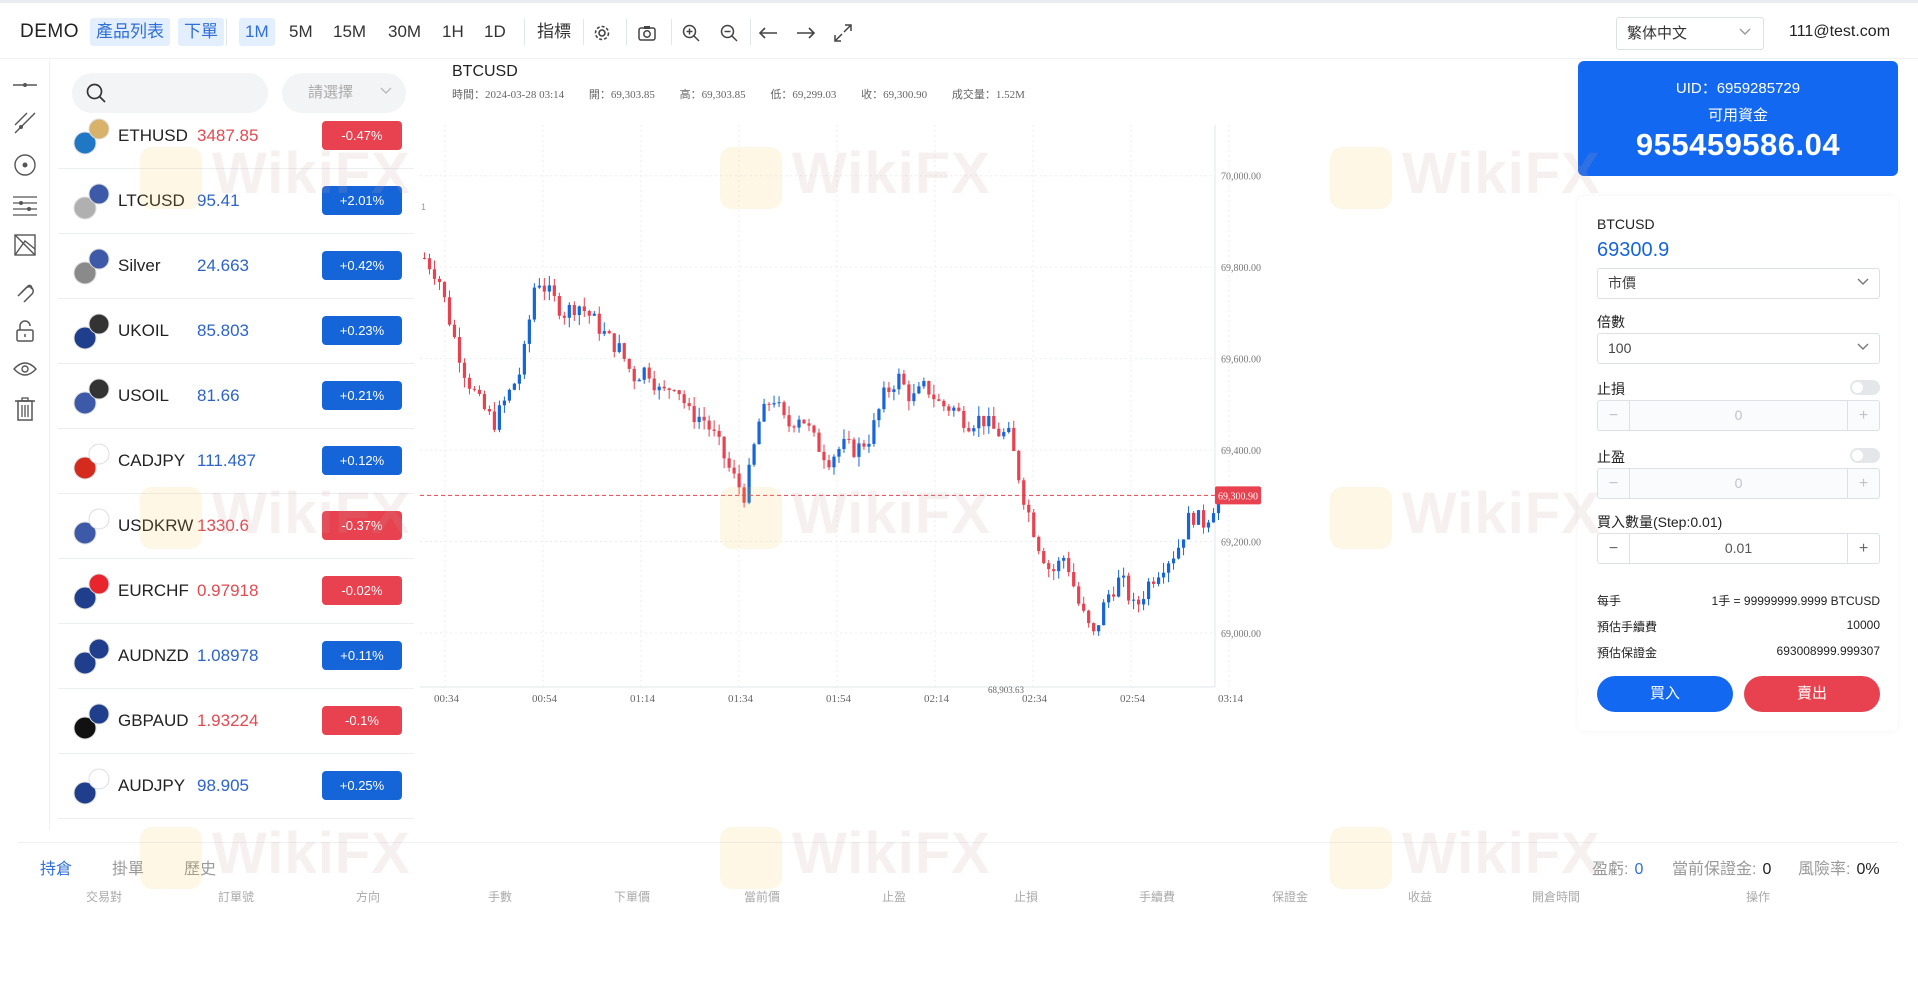  Describe the element at coordinates (236, 824) in the screenshot. I see `product-row` at that location.